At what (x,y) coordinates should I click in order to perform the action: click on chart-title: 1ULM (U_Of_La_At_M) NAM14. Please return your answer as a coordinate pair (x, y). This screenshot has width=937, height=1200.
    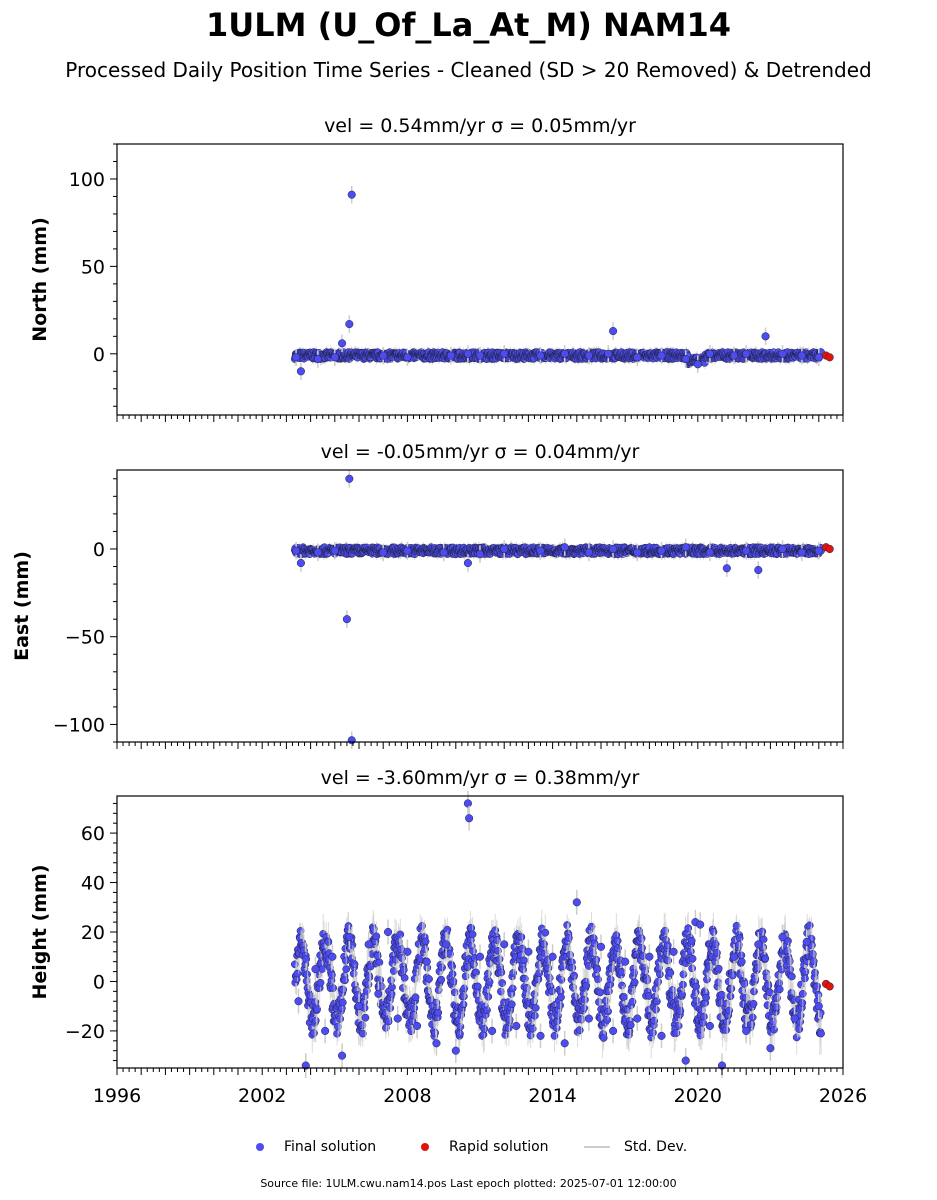
    Looking at the image, I should click on (468, 25).